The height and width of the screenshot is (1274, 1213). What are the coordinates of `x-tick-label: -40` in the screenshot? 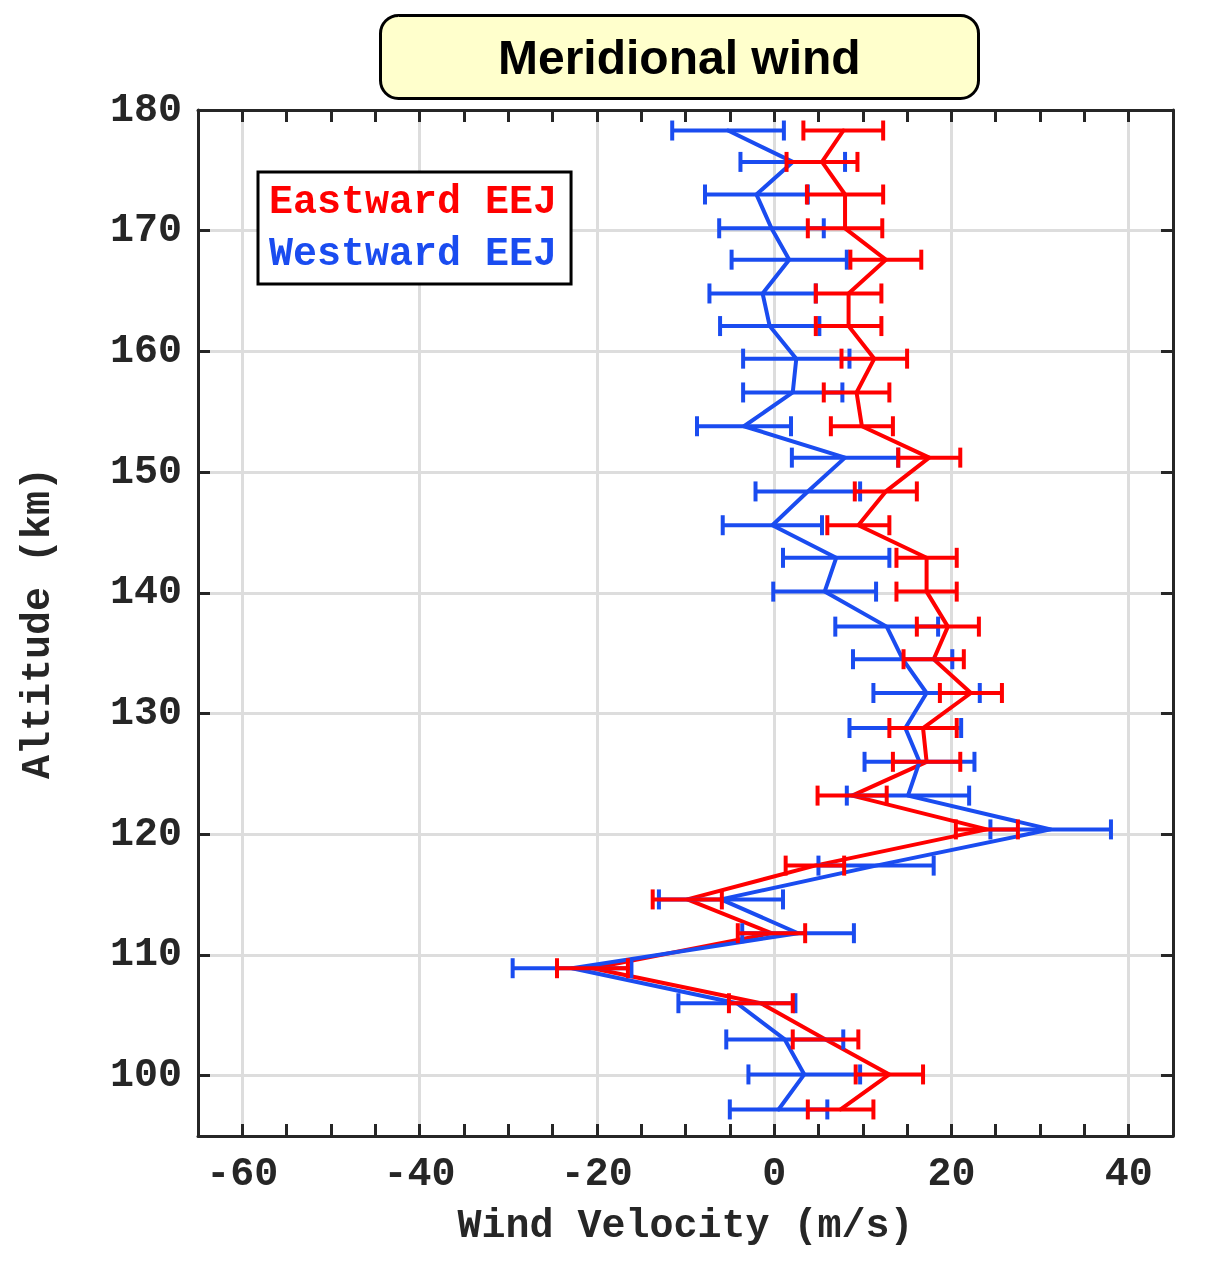 It's located at (419, 1174).